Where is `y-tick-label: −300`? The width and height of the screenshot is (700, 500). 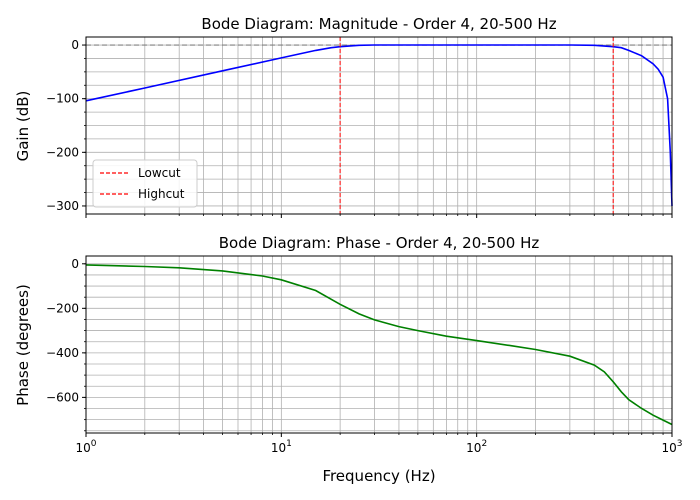 y-tick-label: −300 is located at coordinates (62, 206).